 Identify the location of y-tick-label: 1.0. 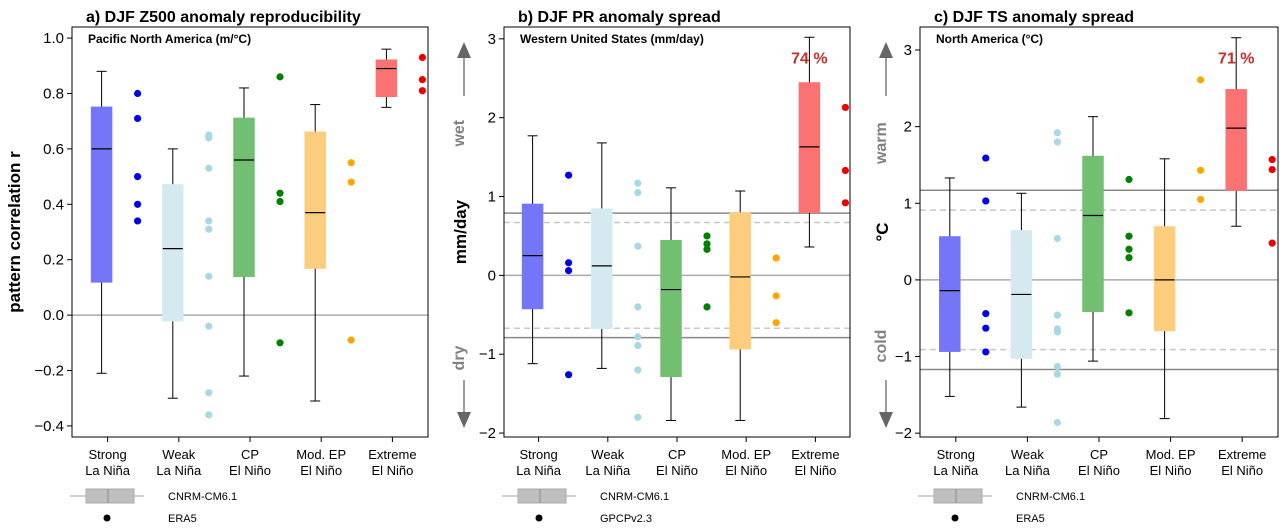
(53, 38).